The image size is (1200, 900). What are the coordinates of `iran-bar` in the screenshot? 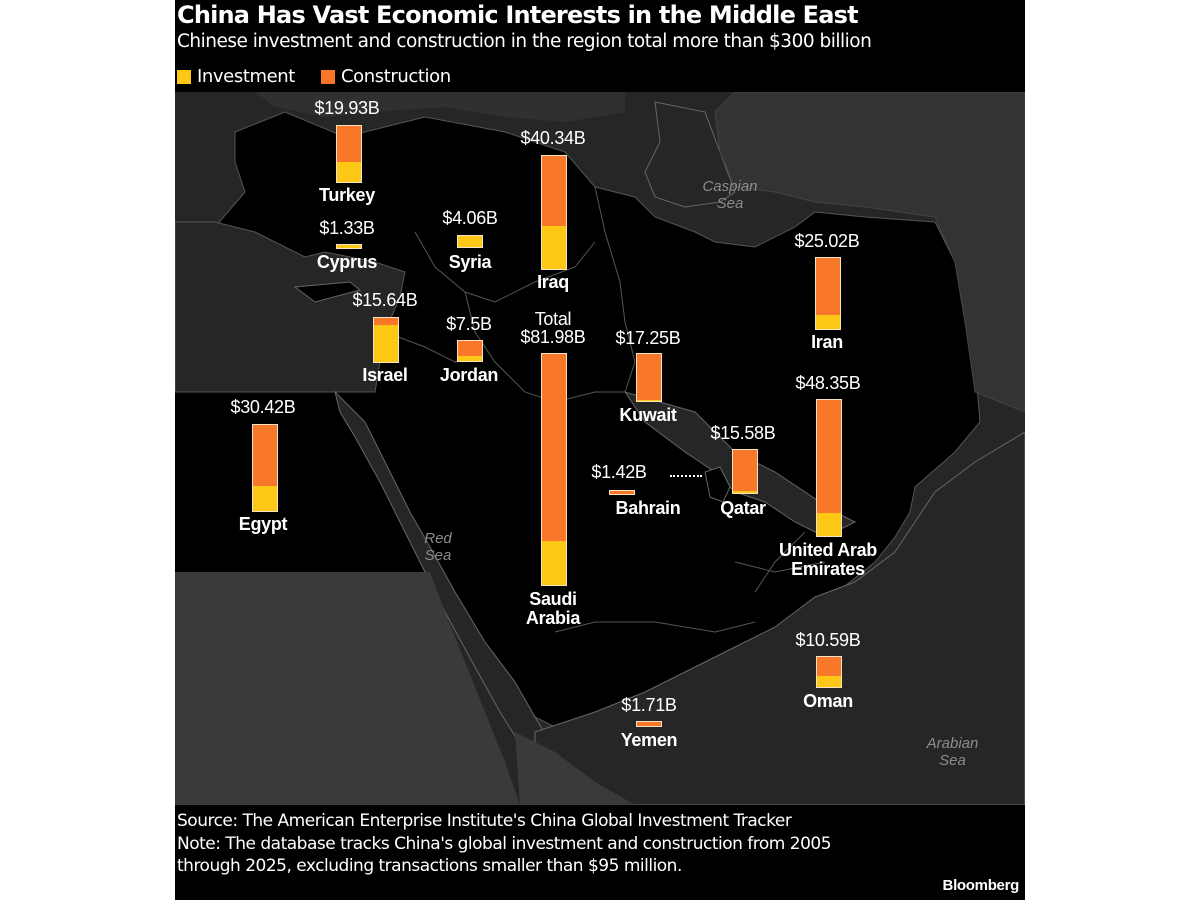 It's located at (828, 293).